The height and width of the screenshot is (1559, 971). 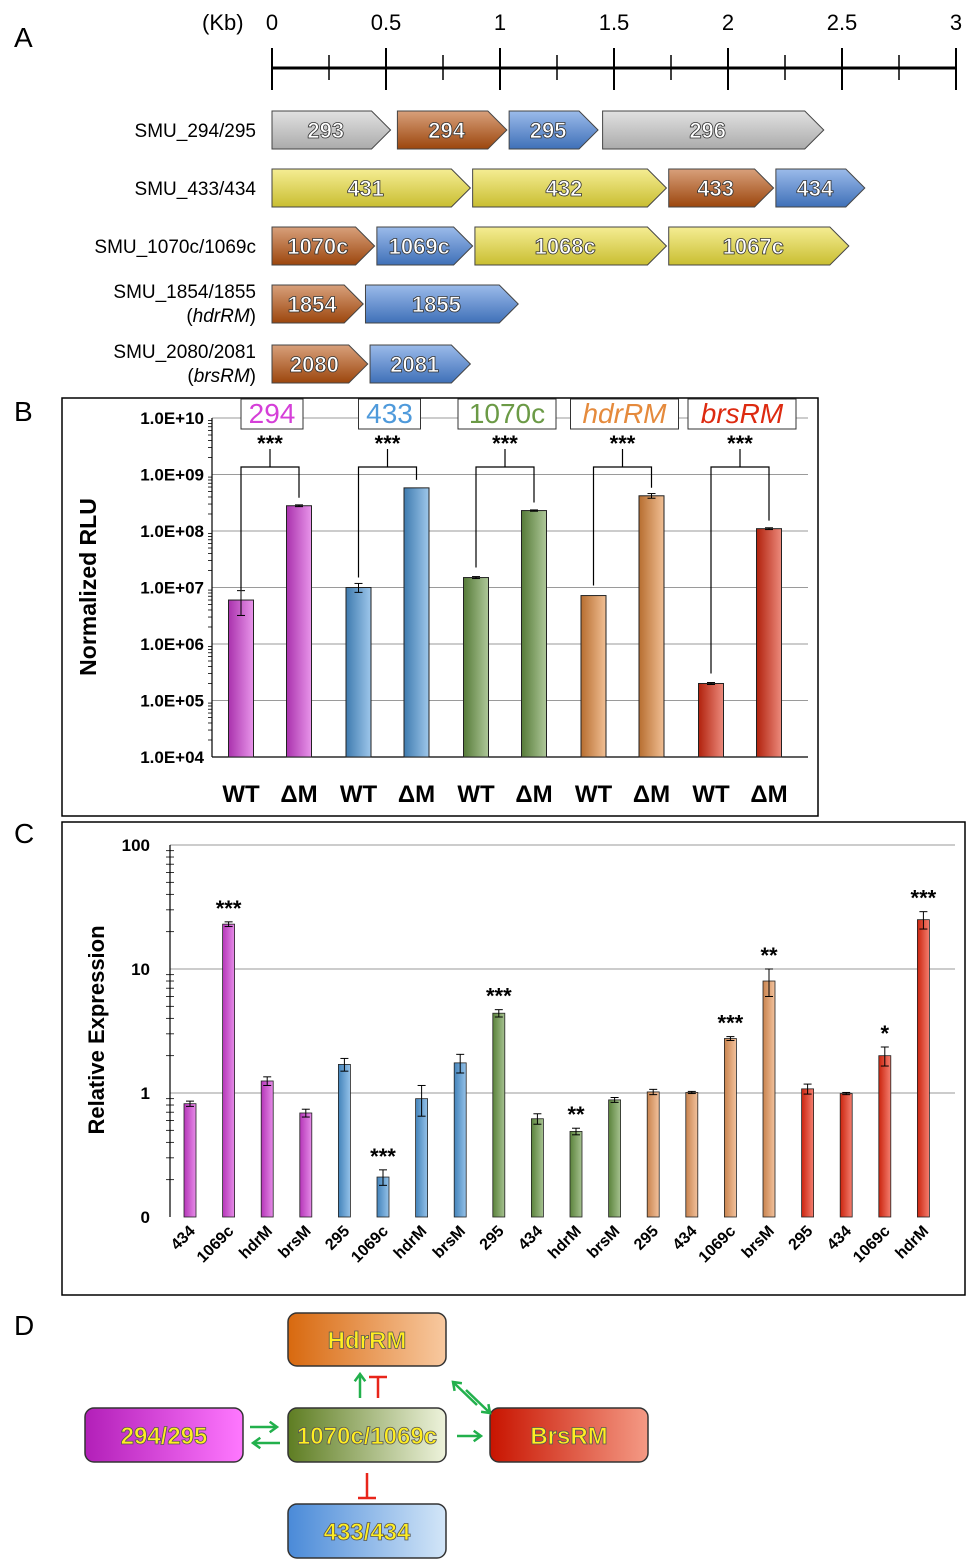 I want to click on y-tick-label: 0, so click(x=145, y=1217).